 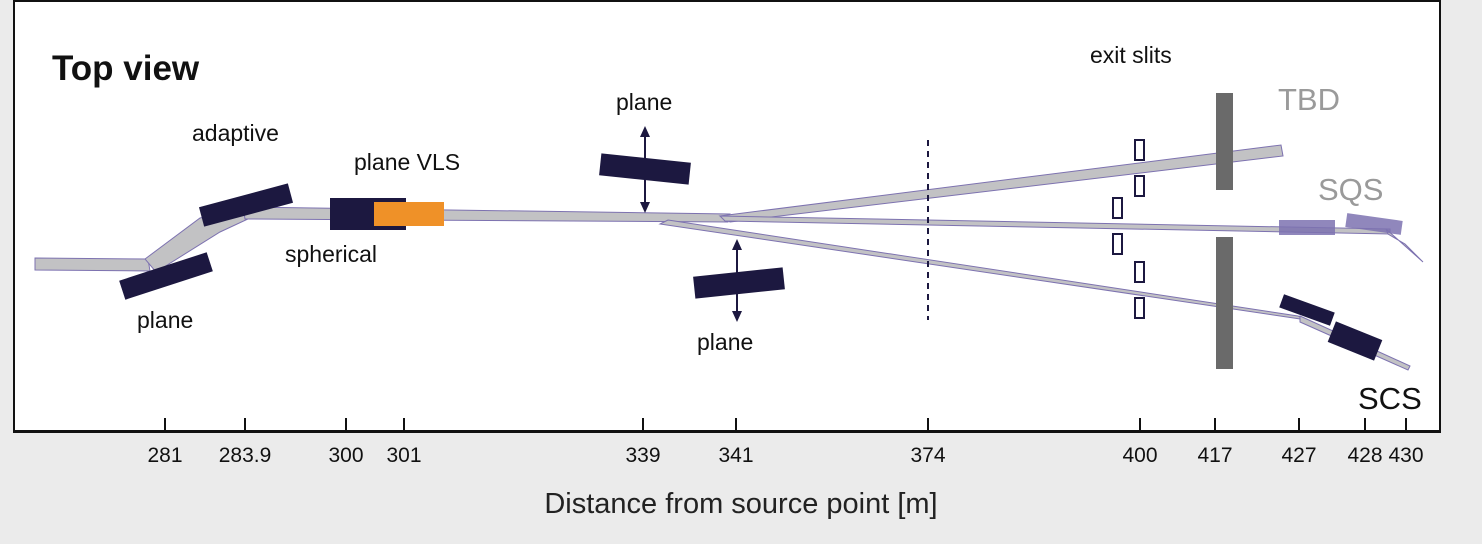 I want to click on plane-mirror-lower, so click(x=739, y=283).